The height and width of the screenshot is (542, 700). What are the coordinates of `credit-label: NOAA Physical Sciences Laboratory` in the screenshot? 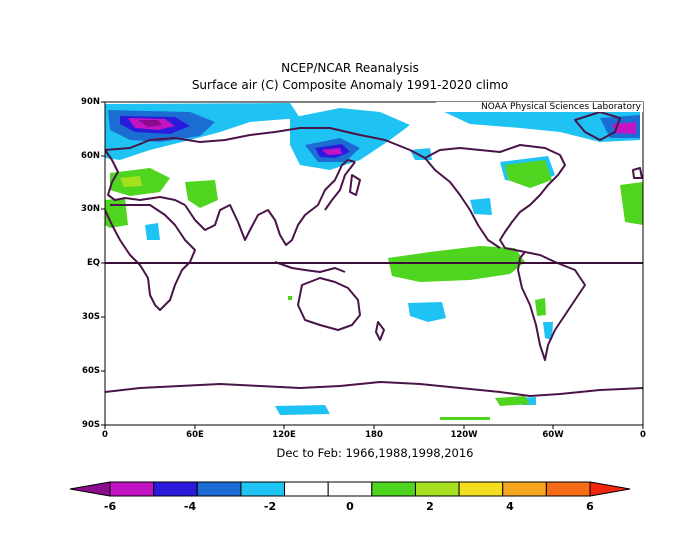 It's located at (539, 107).